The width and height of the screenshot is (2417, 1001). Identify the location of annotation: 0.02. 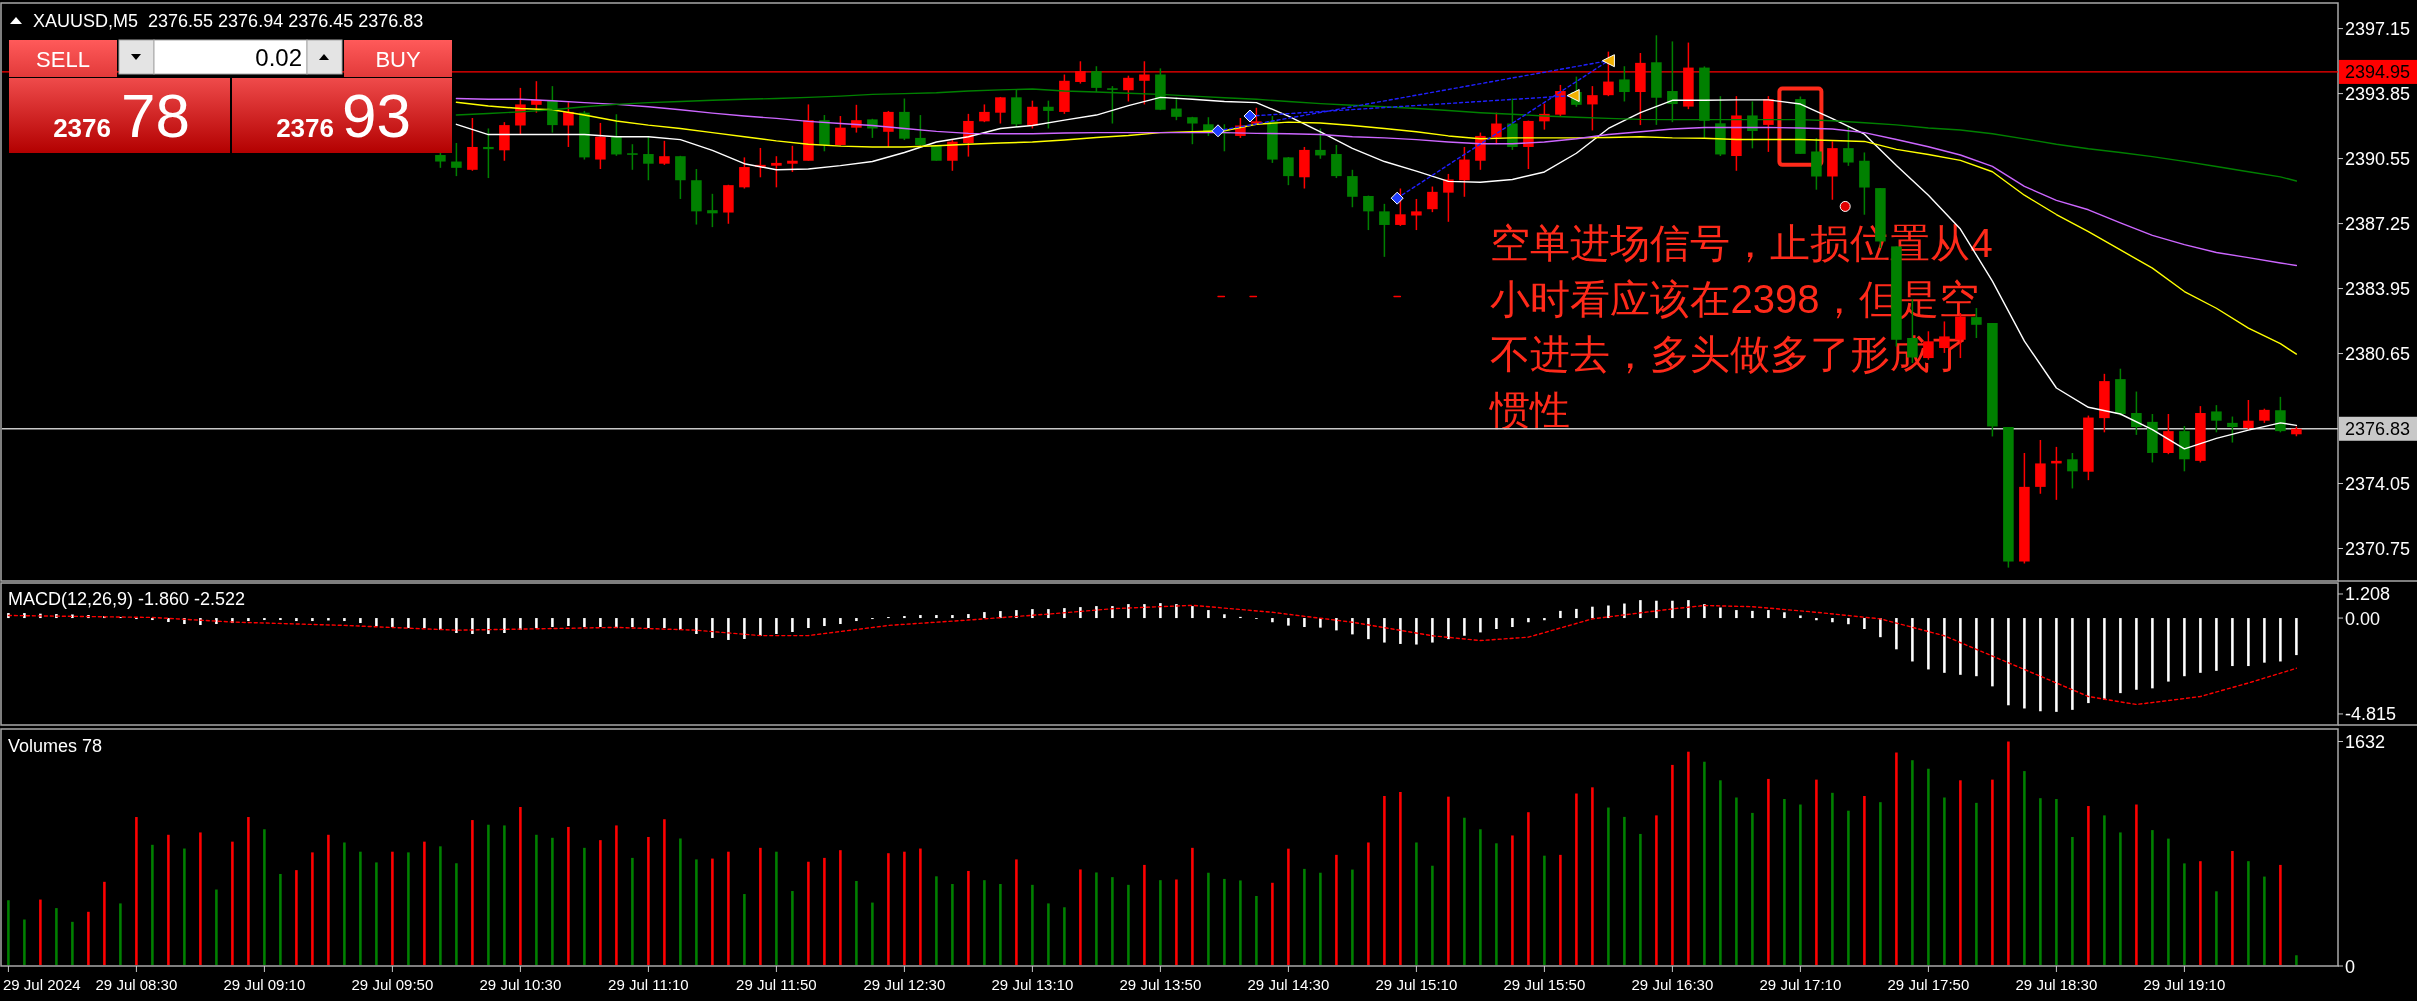
(278, 57).